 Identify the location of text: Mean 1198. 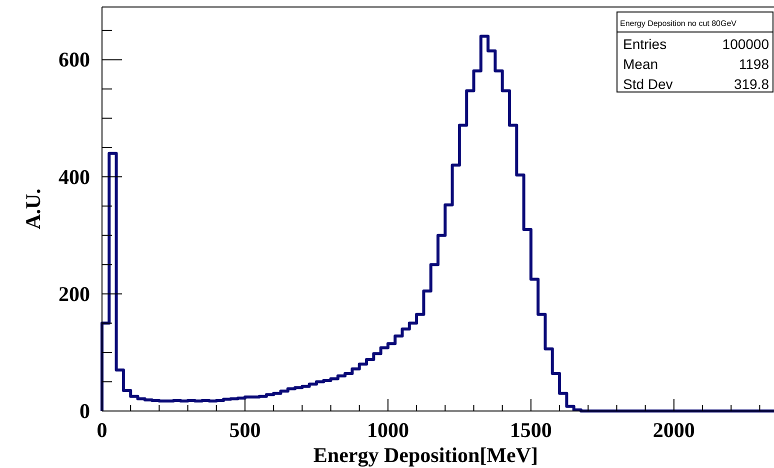
(696, 64).